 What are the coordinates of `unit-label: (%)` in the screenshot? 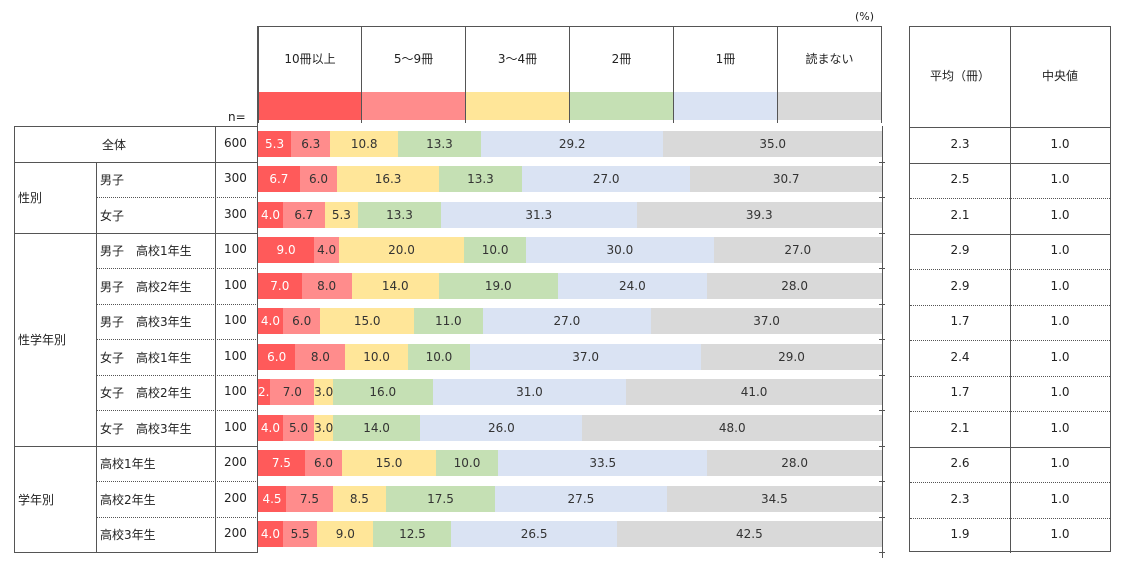 It's located at (865, 16).